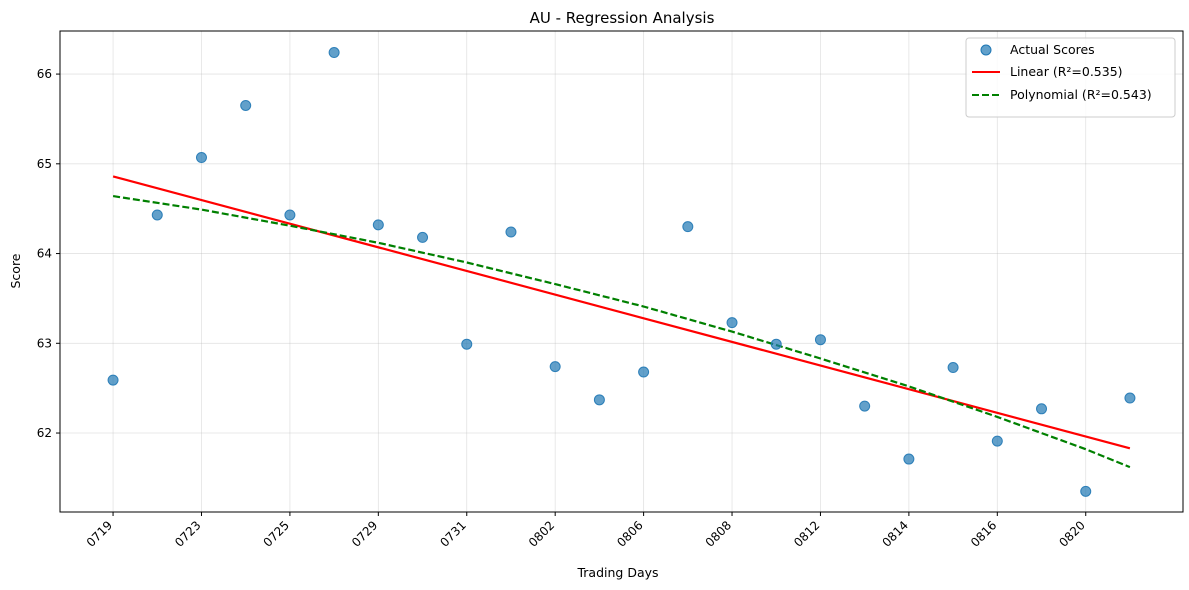 Image resolution: width=1189 pixels, height=590 pixels. I want to click on legend-box, so click(1070, 77).